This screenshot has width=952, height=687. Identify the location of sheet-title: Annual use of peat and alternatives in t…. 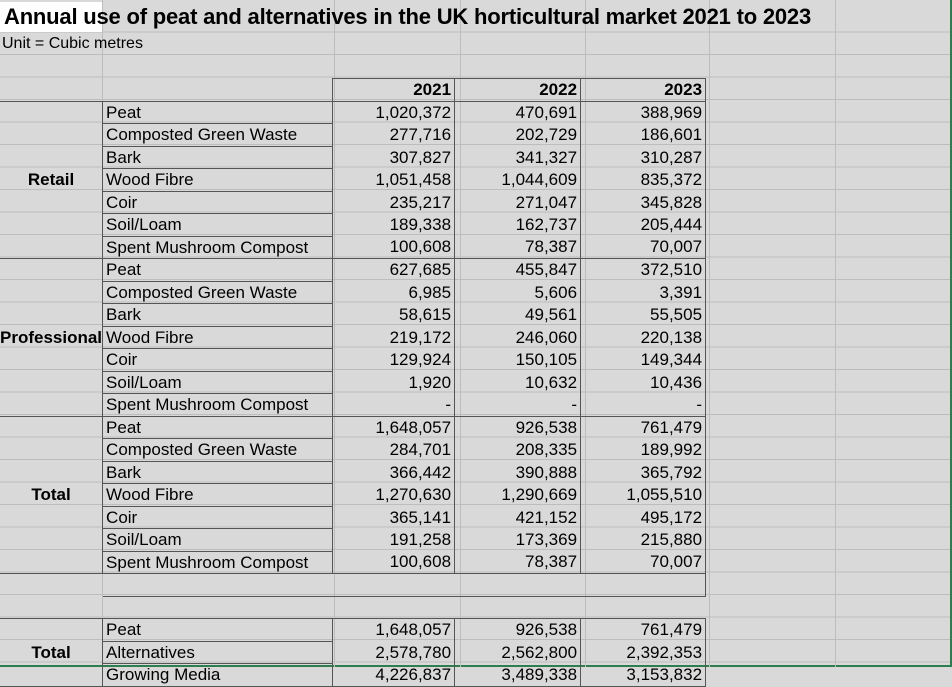
(407, 16).